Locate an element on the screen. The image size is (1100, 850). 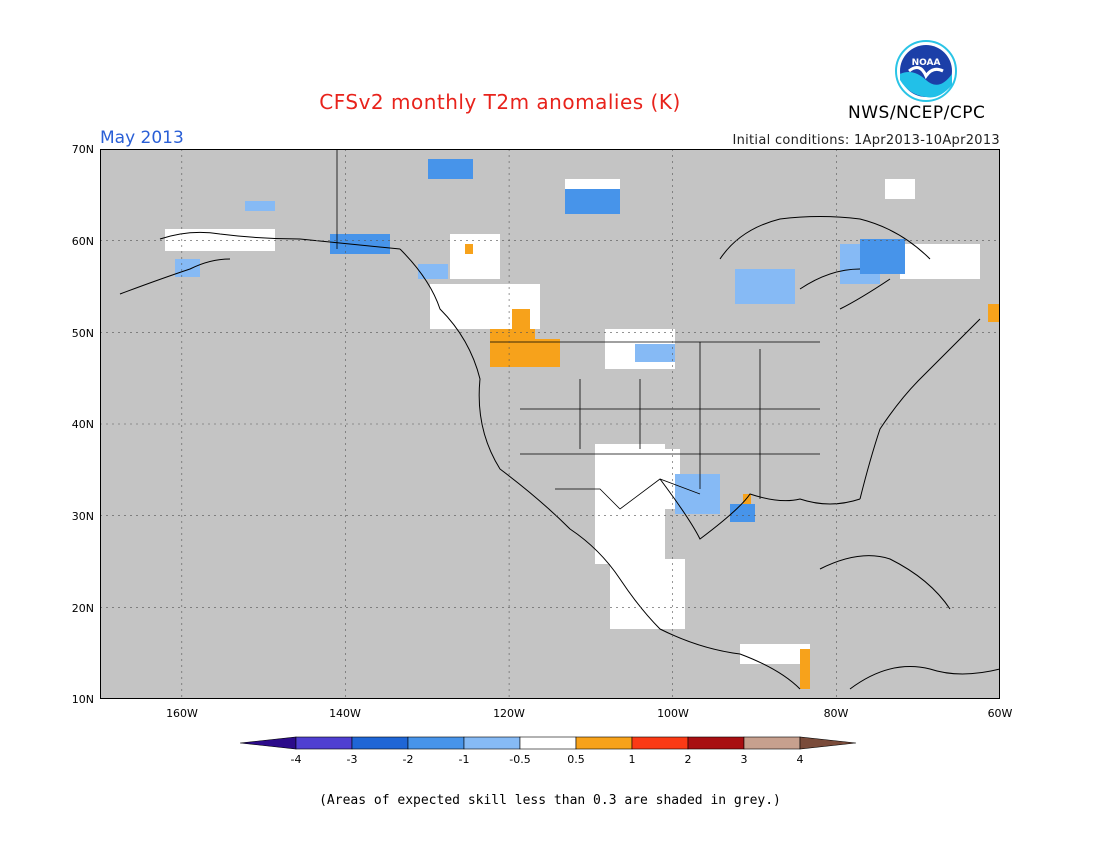
svg-text: NOAA is located at coordinates (926, 63).